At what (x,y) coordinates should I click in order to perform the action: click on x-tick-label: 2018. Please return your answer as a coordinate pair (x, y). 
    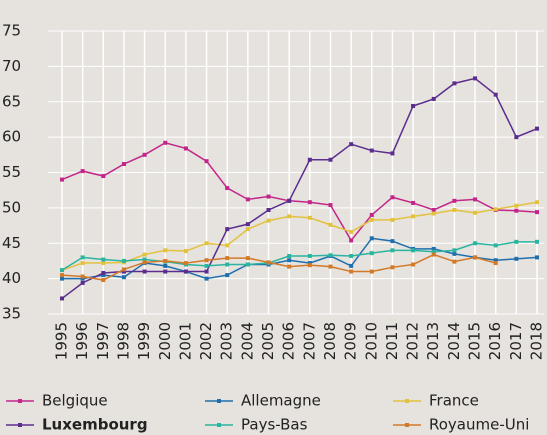
    Looking at the image, I should click on (537, 341).